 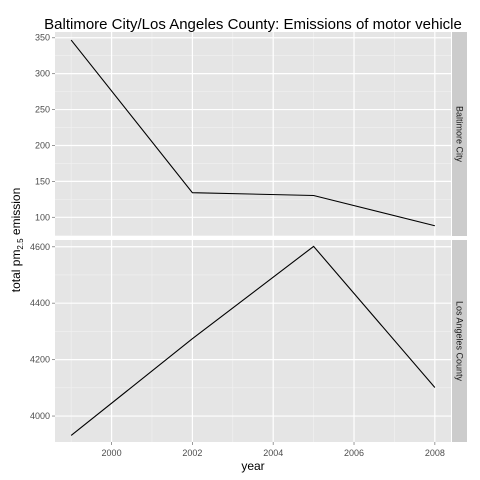 What do you see at coordinates (435, 453) in the screenshot?
I see `x-tick-label: 2008` at bounding box center [435, 453].